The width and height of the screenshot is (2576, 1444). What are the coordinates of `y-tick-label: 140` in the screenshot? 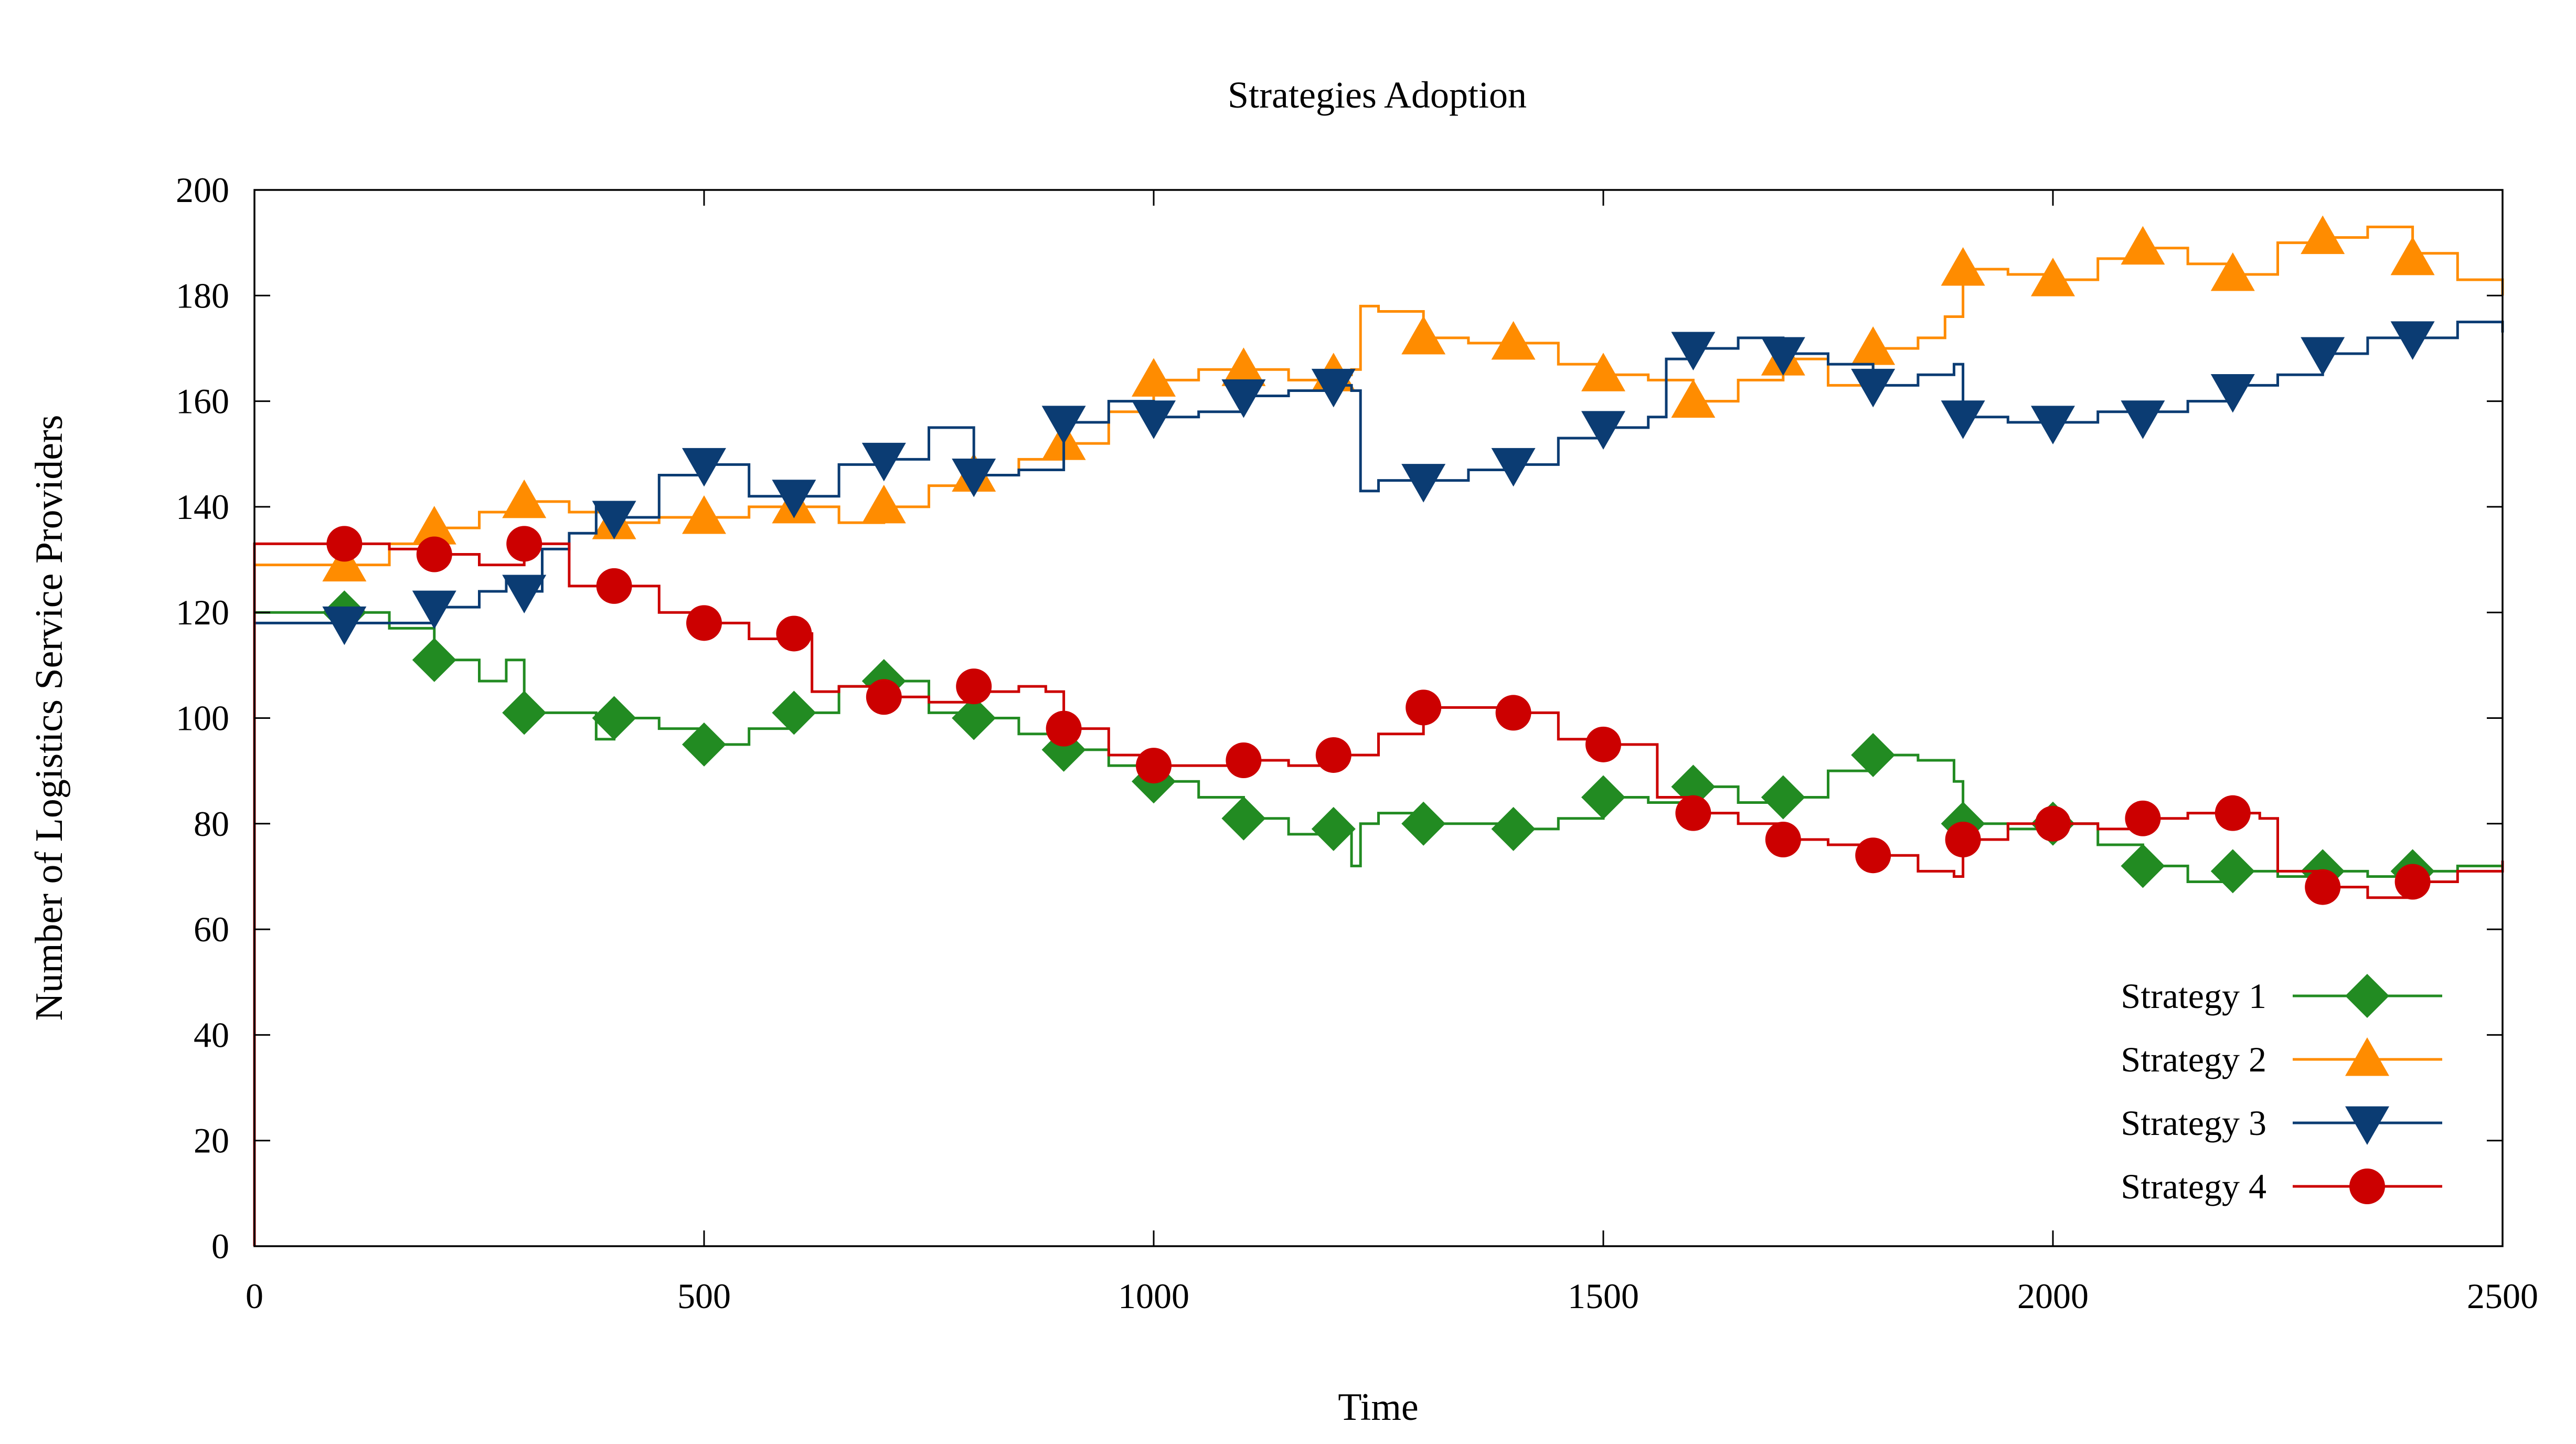 It's located at (202, 507).